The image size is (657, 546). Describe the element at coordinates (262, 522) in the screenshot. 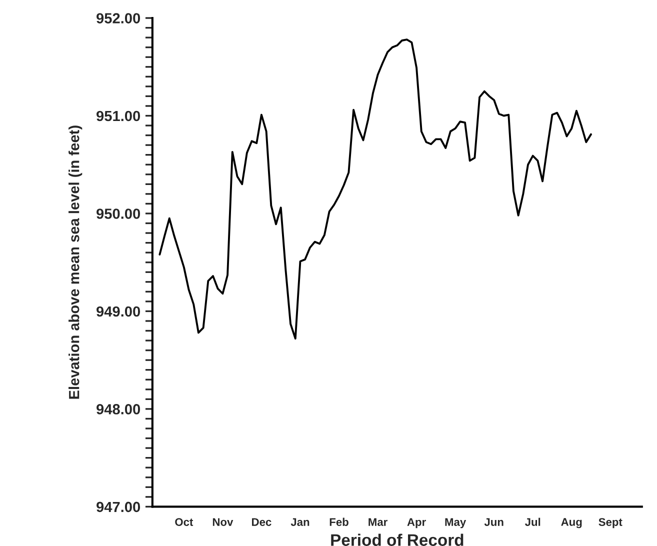

I see `x-tick-label: Dec` at that location.